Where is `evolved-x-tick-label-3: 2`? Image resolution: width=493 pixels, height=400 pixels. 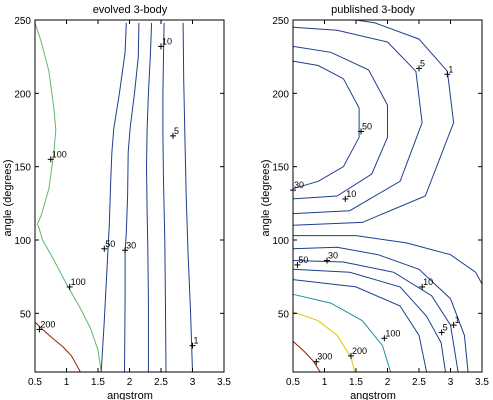
evolved-x-tick-label-3: 2 is located at coordinates (130, 382).